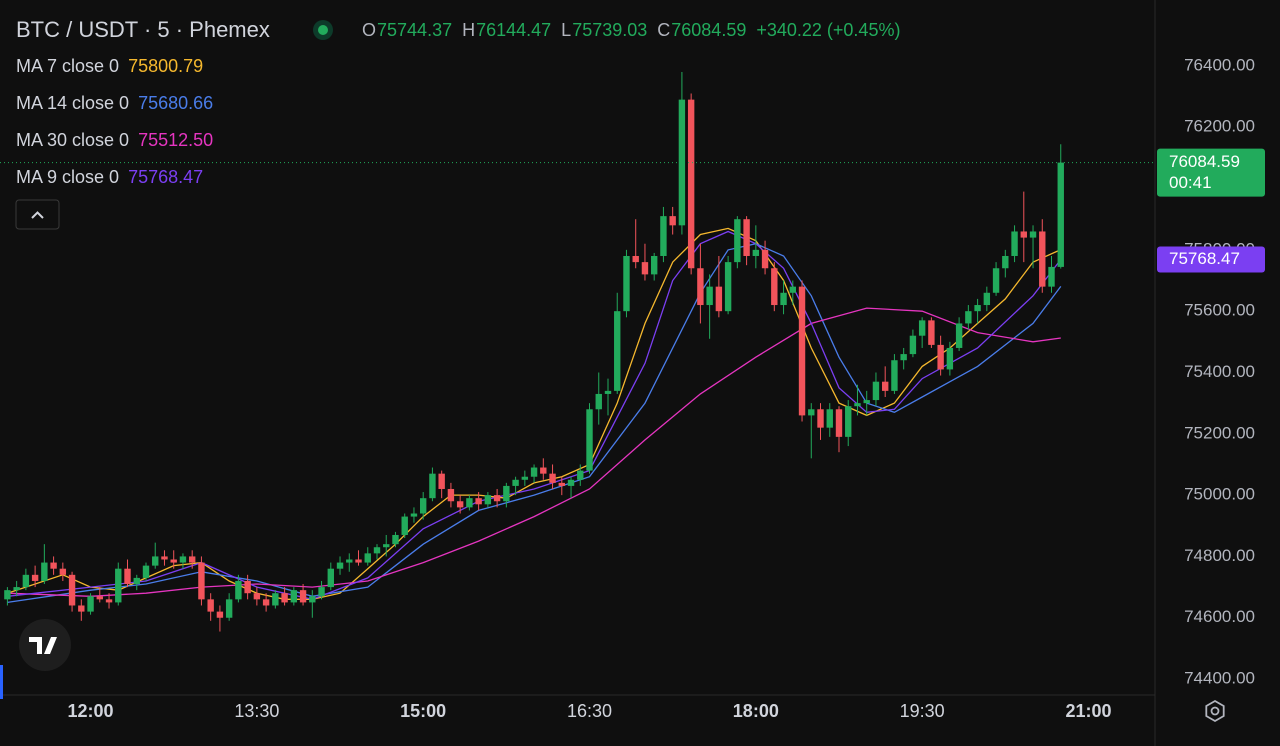 This screenshot has width=1280, height=746. What do you see at coordinates (922, 711) in the screenshot?
I see `x-tick-label: 19:30` at bounding box center [922, 711].